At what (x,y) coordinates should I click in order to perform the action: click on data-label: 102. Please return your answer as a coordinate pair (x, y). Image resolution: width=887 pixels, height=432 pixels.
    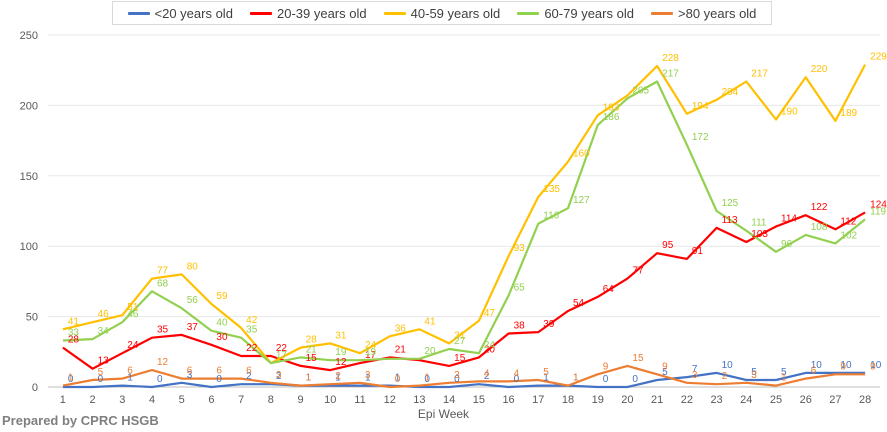
    Looking at the image, I should click on (848, 235).